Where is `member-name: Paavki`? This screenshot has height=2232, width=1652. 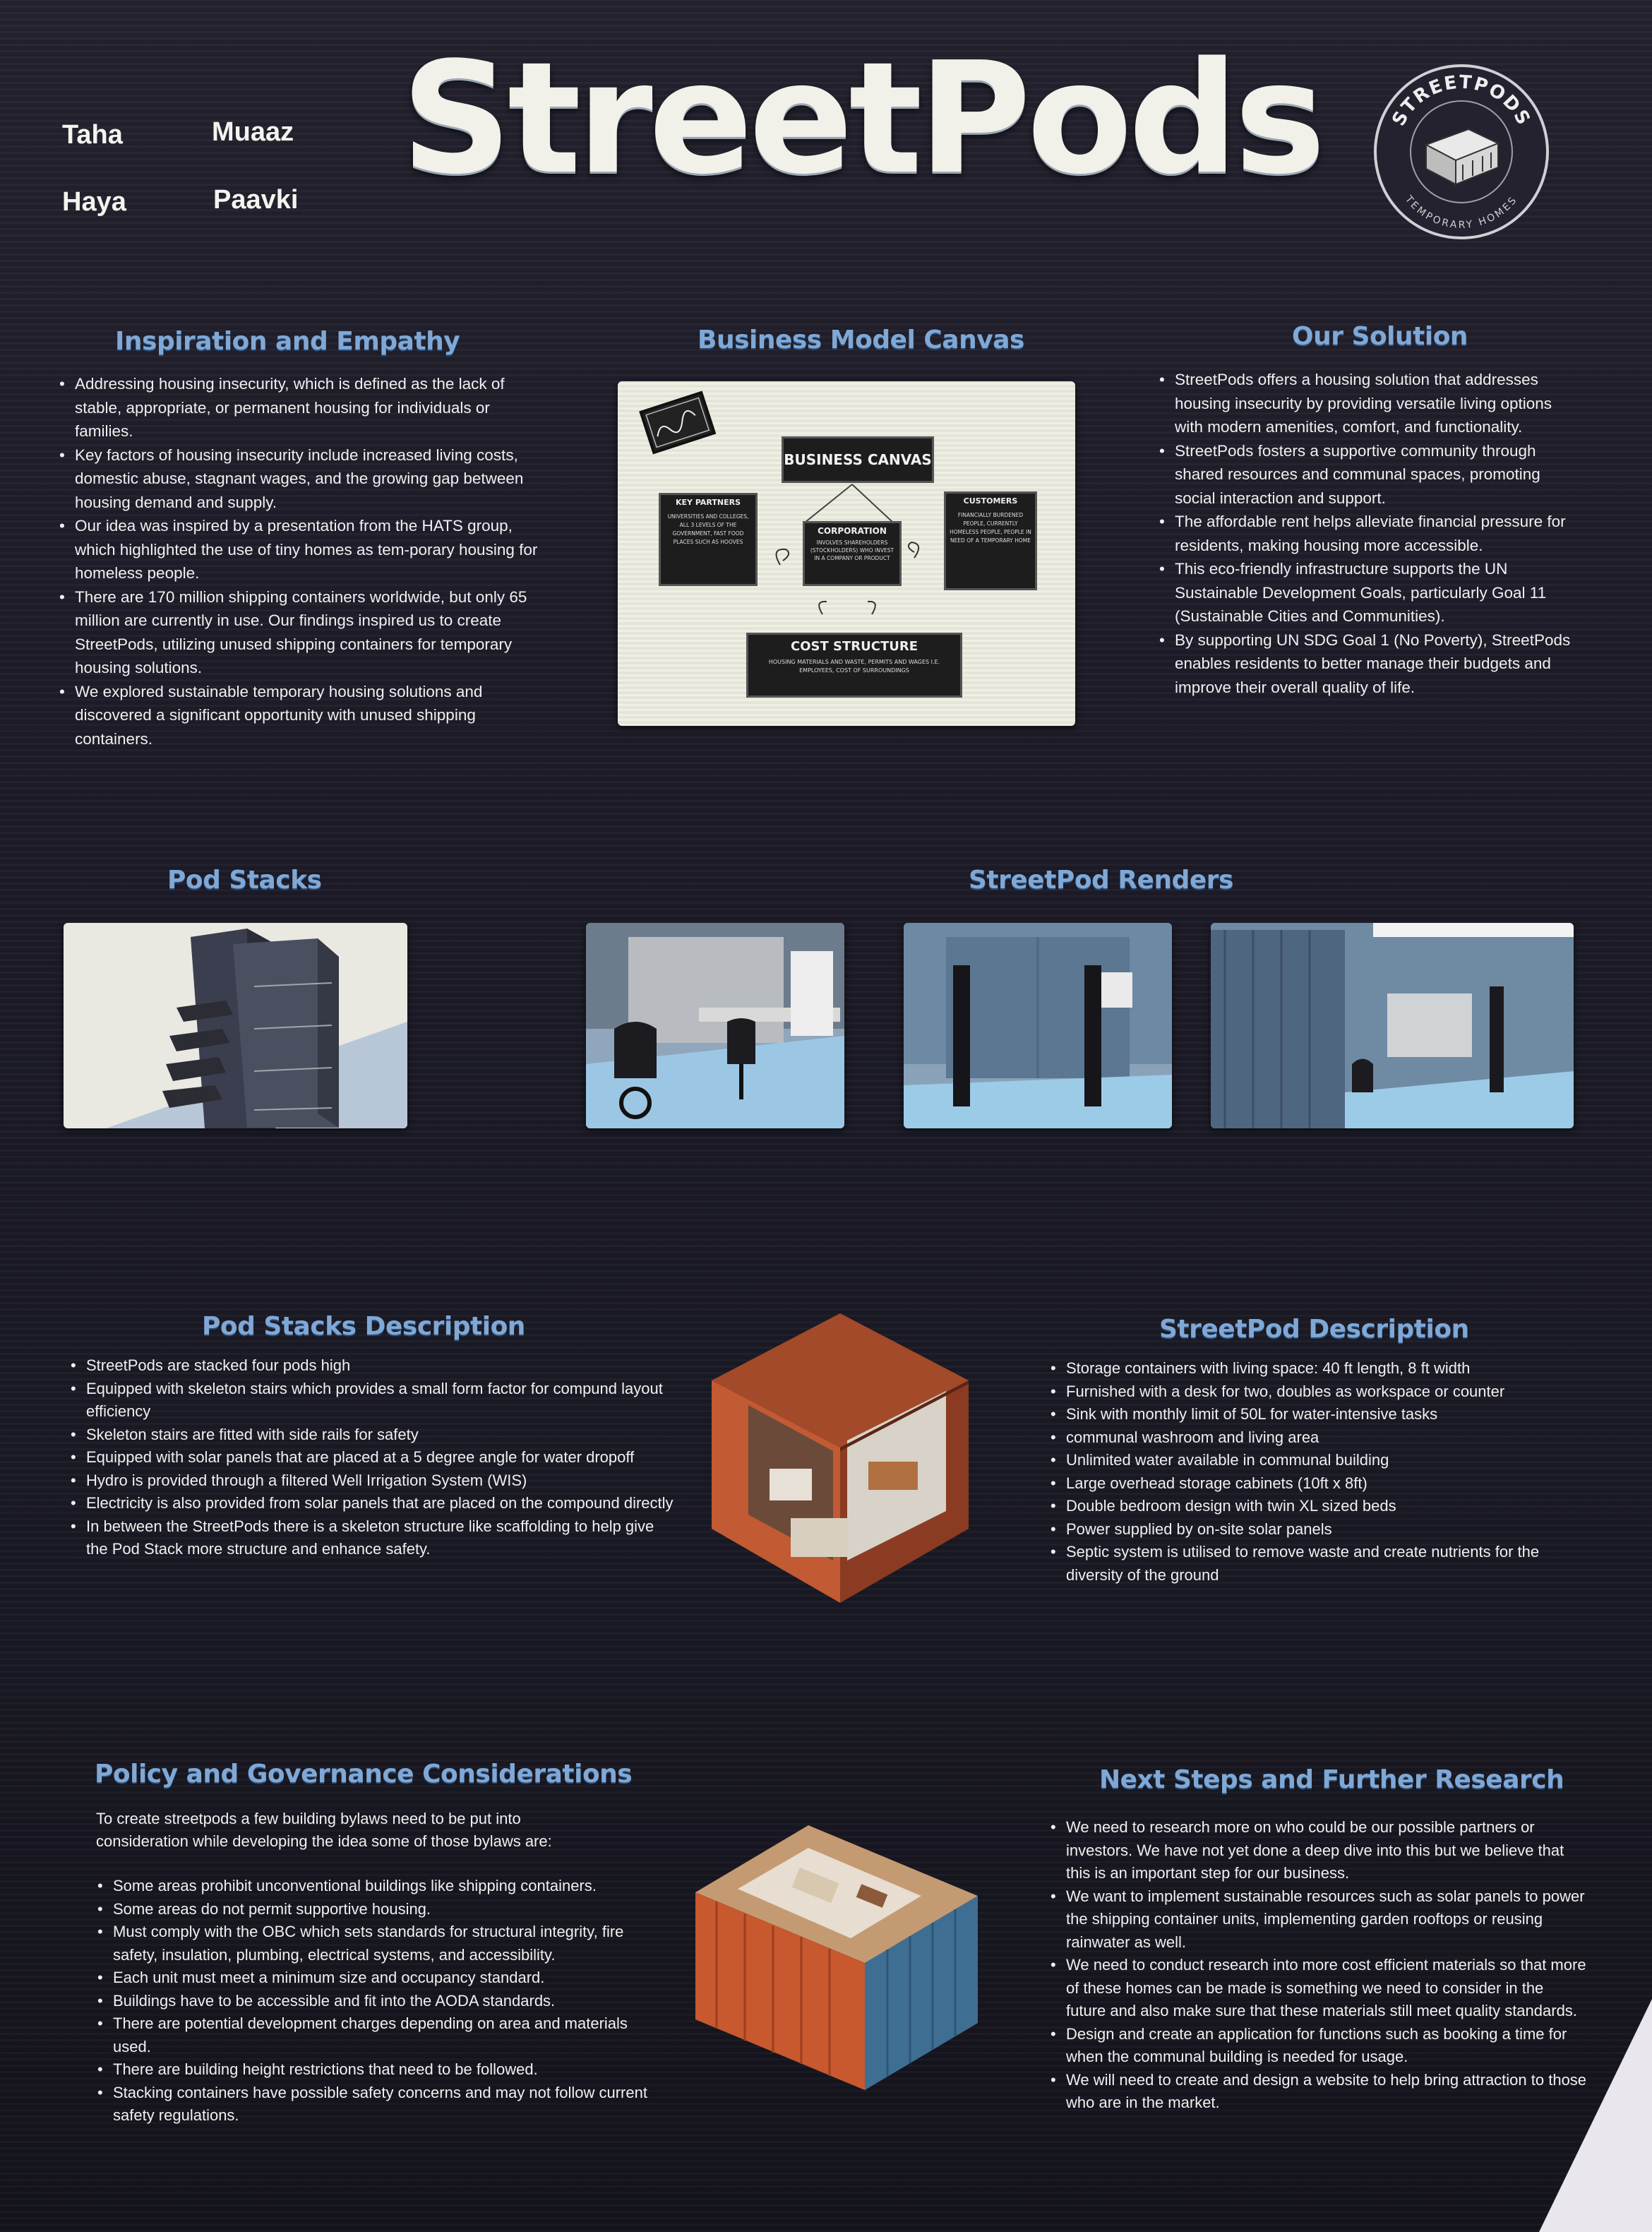
member-name: Paavki is located at coordinates (256, 200).